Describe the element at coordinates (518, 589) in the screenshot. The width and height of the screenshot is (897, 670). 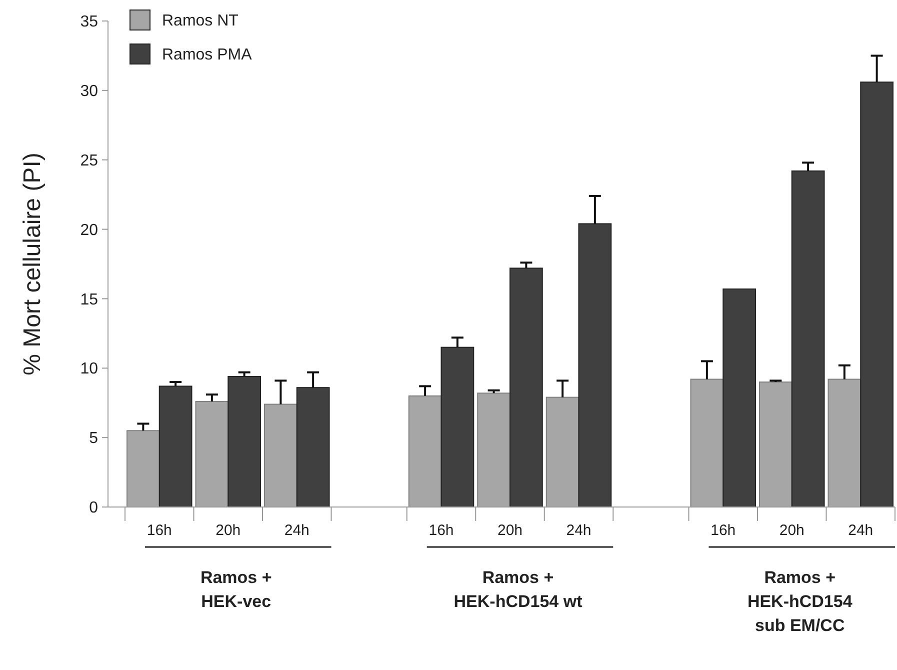
I see `text: Ramos + HEK-hCD154 wt` at that location.